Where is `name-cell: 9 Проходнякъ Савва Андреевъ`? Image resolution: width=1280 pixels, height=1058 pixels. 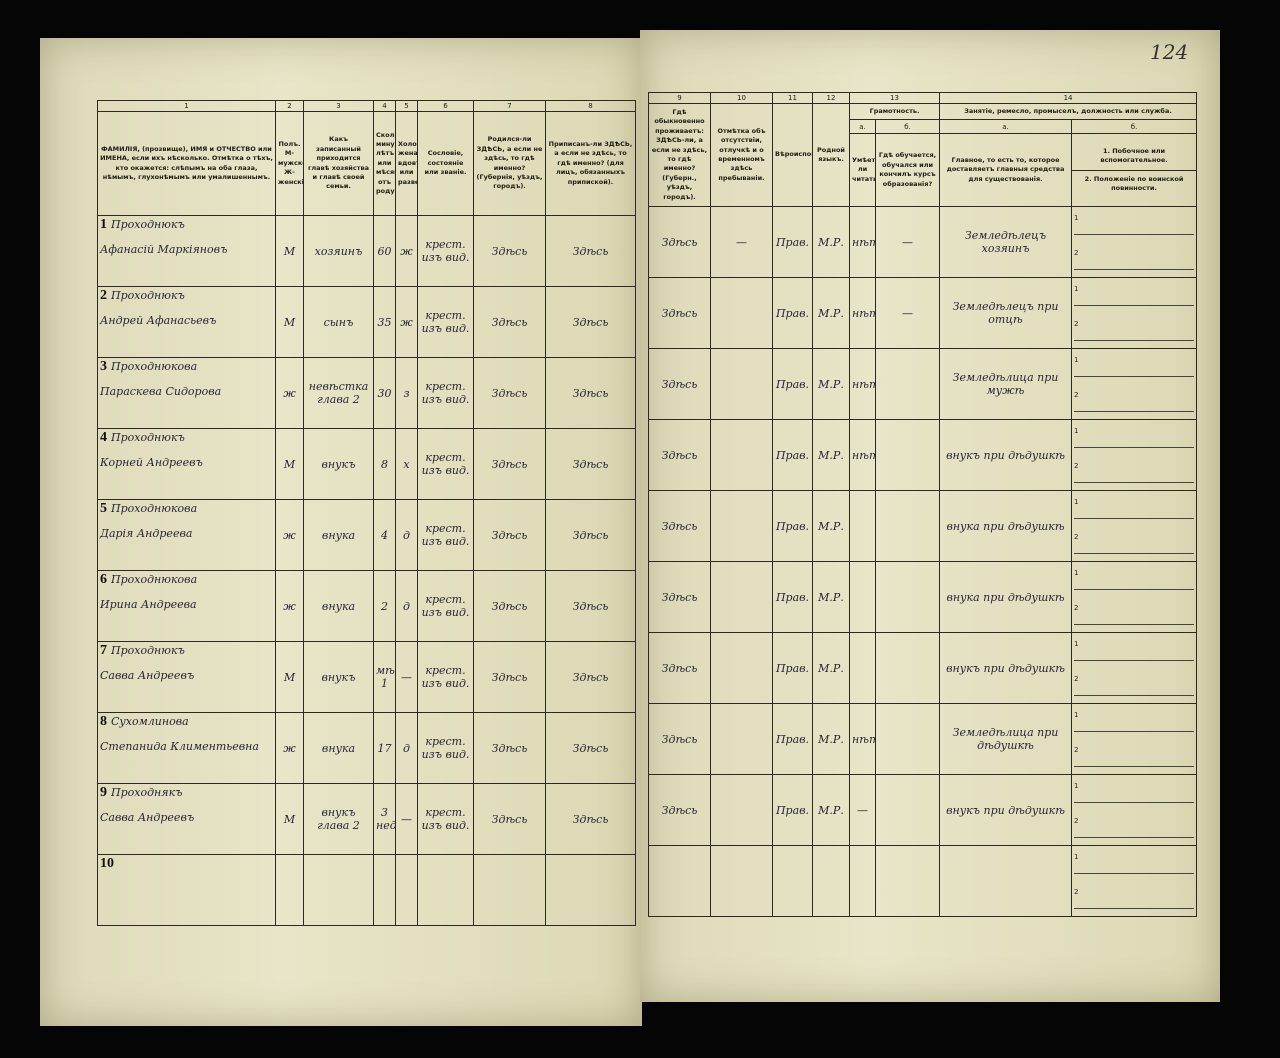
name-cell: 9 Проходнякъ Савва Андреевъ is located at coordinates (186, 819).